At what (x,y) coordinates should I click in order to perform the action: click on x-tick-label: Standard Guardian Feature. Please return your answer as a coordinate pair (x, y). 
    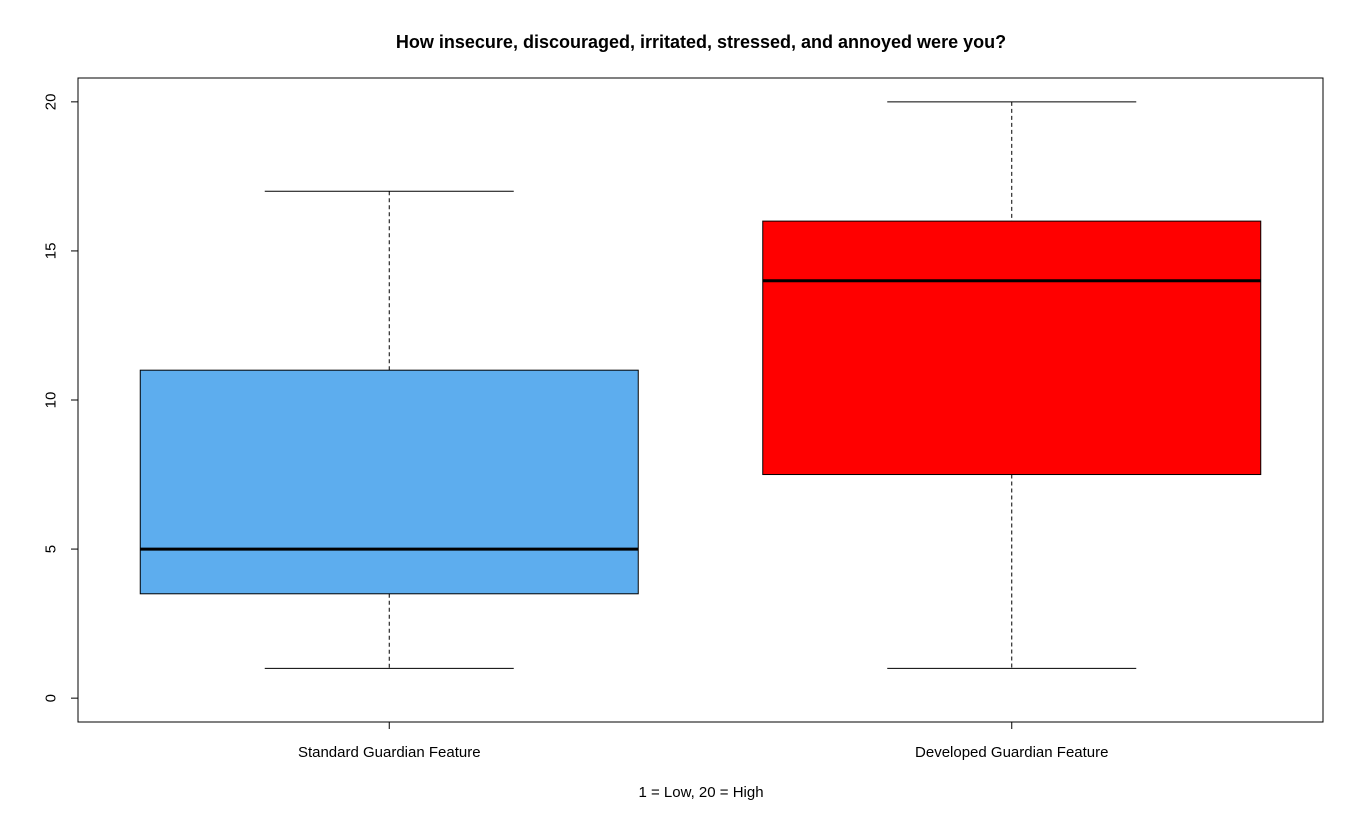
    Looking at the image, I should click on (389, 752).